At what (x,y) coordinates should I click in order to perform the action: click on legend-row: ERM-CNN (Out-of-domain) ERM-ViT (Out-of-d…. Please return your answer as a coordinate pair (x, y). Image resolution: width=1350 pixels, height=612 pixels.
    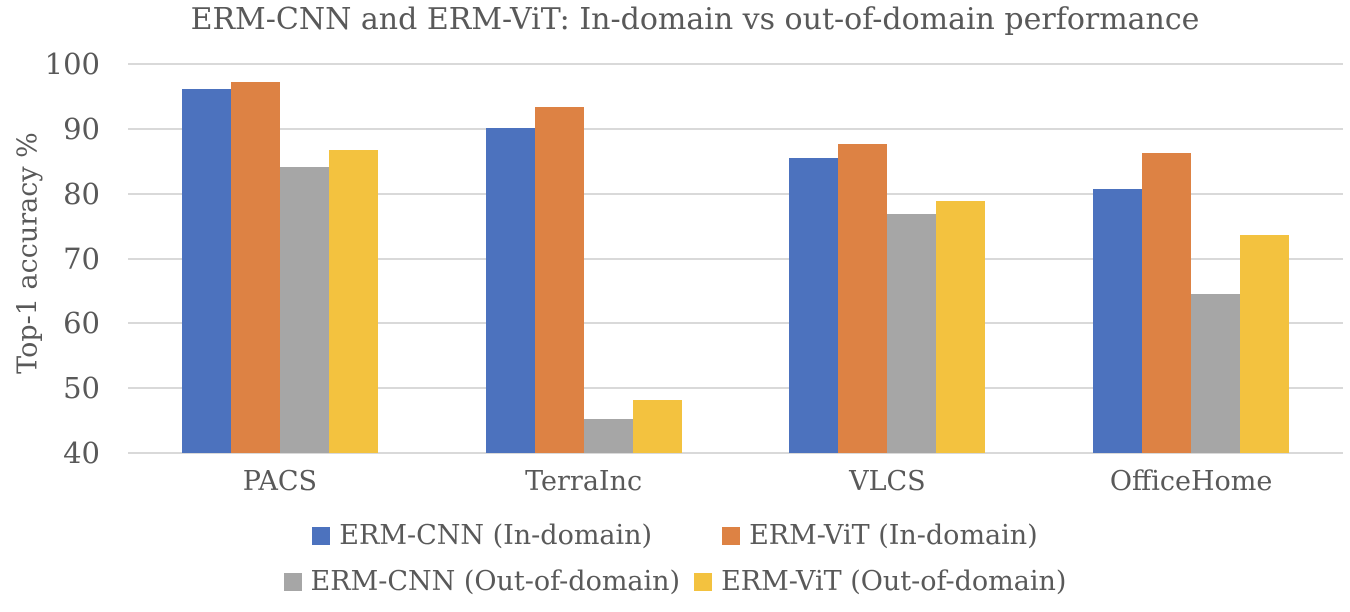
    Looking at the image, I should click on (675, 581).